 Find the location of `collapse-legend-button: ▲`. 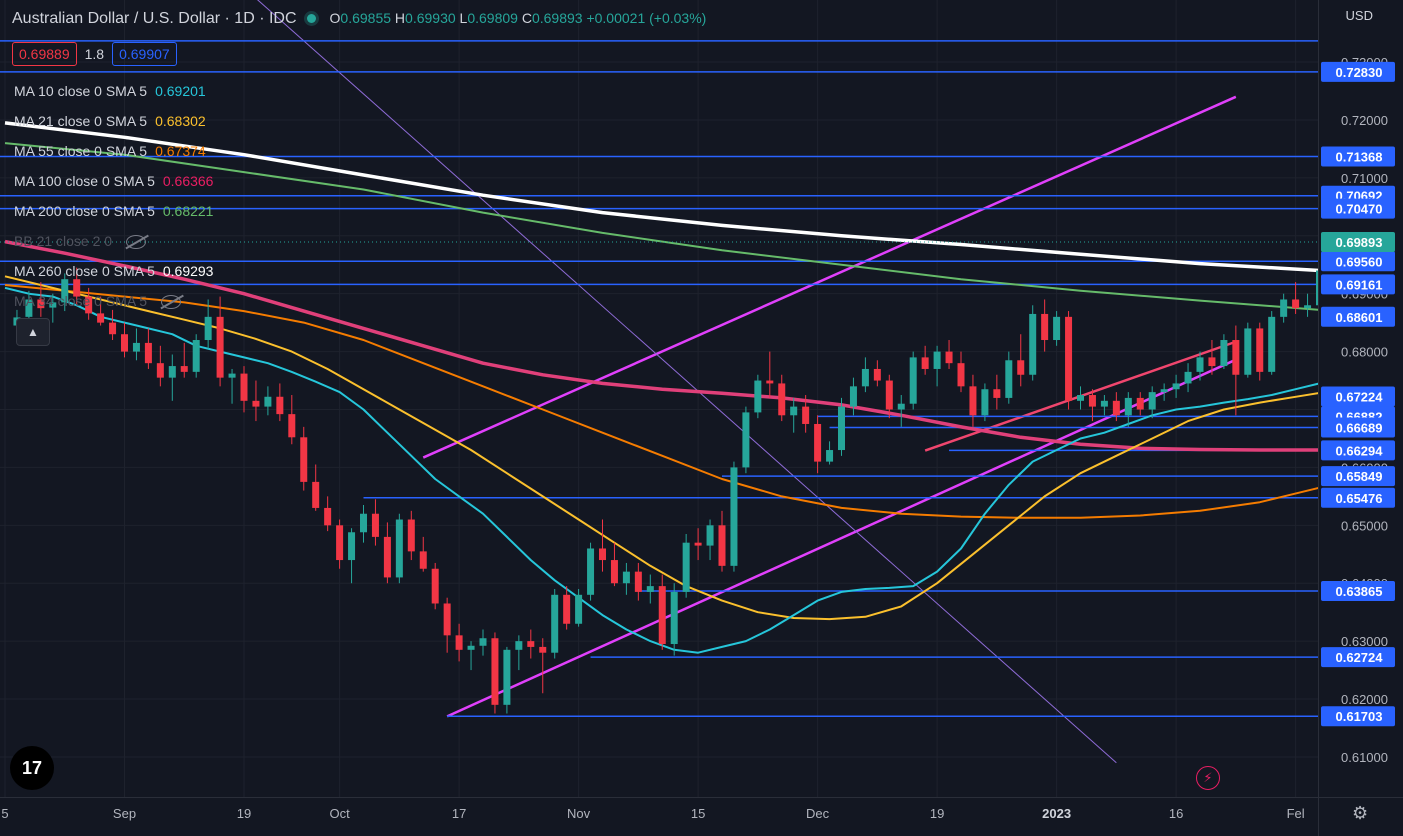

collapse-legend-button: ▲ is located at coordinates (33, 332).